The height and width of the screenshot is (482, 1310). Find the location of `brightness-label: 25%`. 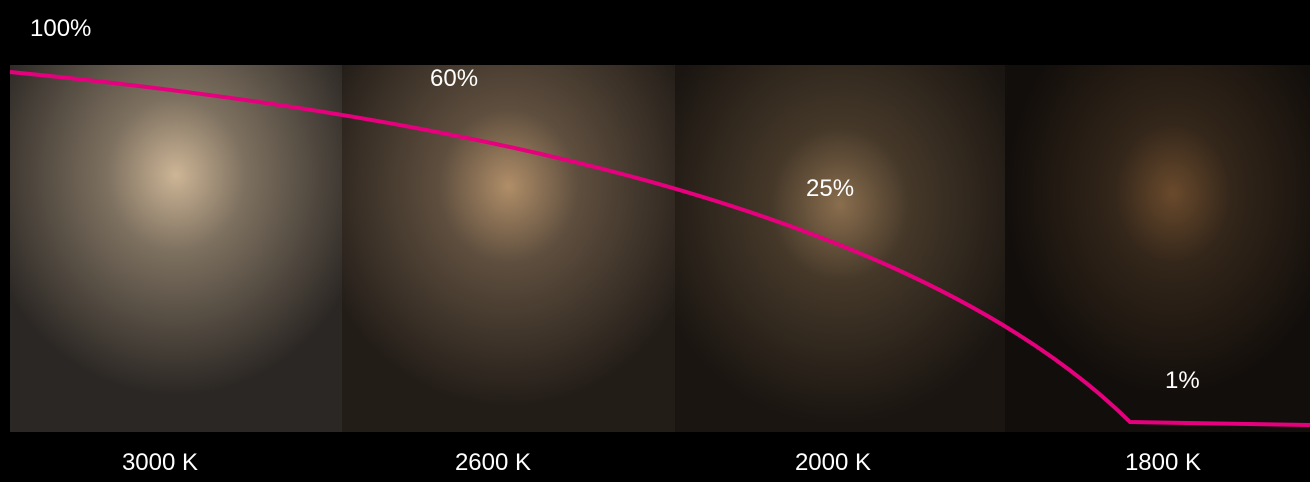

brightness-label: 25% is located at coordinates (830, 188).